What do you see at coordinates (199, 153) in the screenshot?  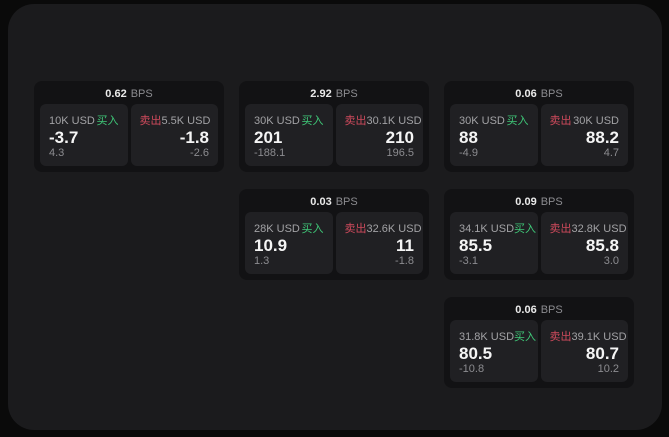 I see `sell-delta-value: -2.6` at bounding box center [199, 153].